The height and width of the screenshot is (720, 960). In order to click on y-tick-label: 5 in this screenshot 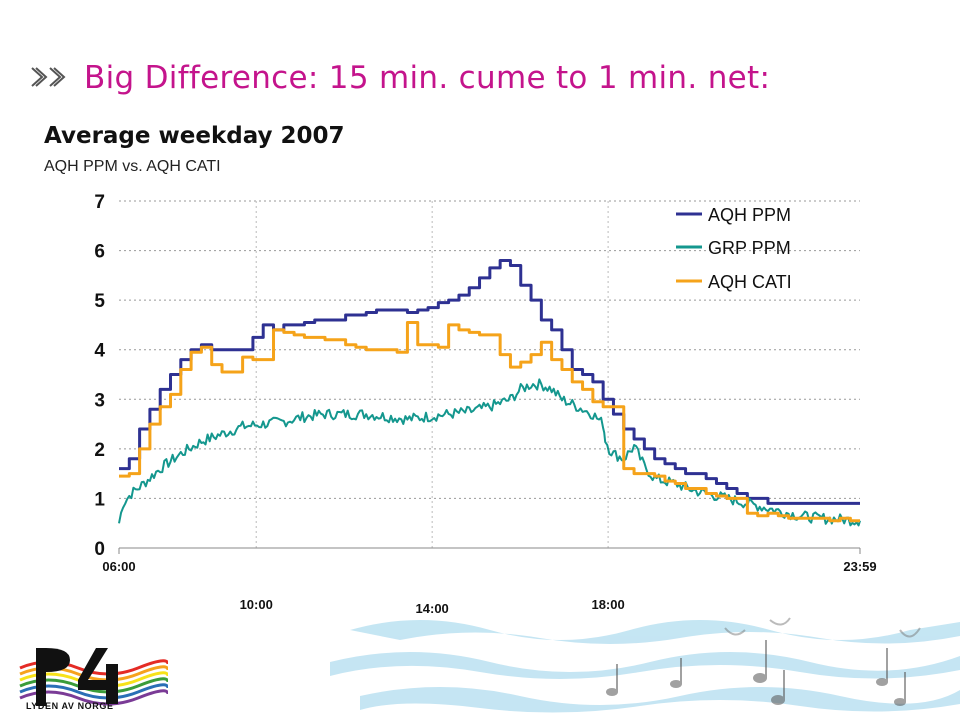, I will do `click(99, 301)`.